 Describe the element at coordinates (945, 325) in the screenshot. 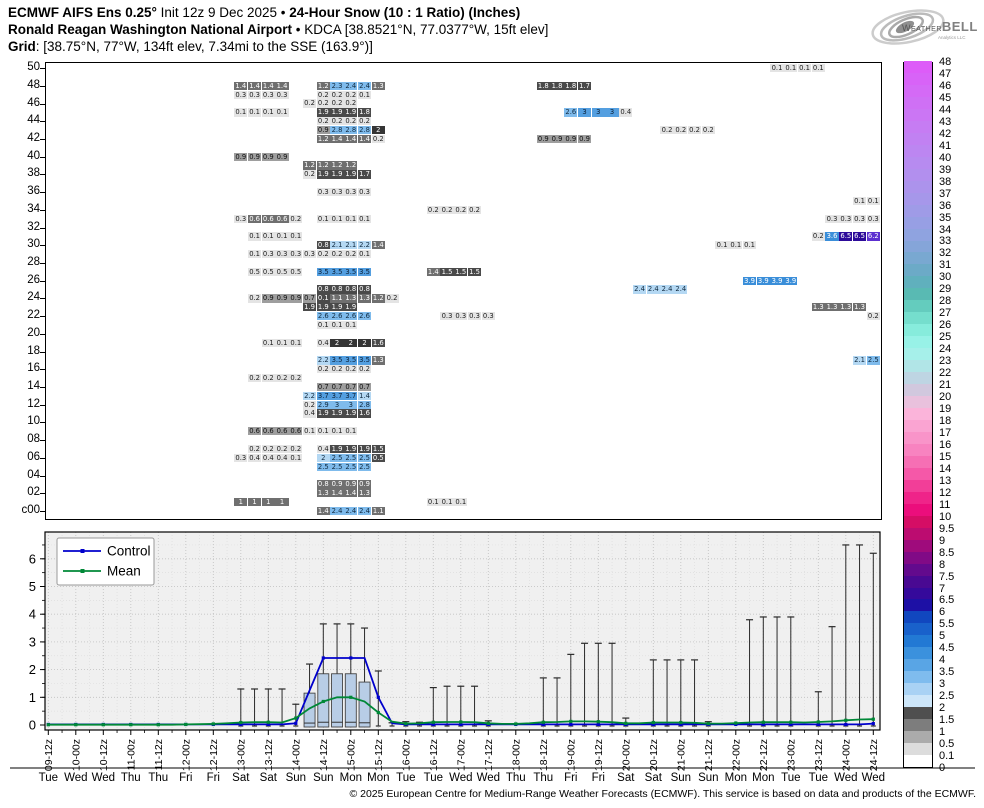

I see `colorbar-tick-label: 26` at that location.